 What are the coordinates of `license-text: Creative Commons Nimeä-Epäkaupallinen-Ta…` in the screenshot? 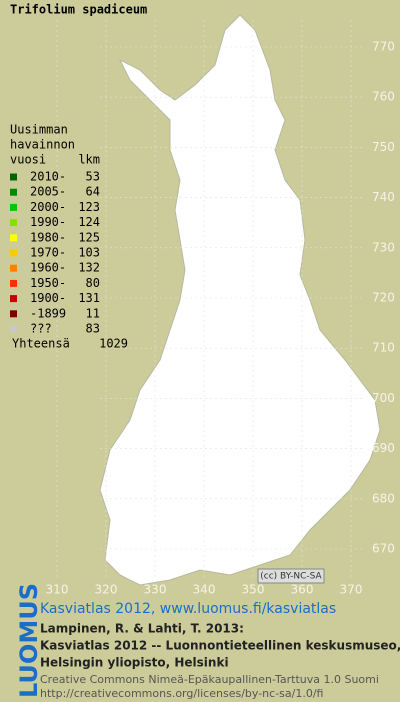 It's located at (209, 679).